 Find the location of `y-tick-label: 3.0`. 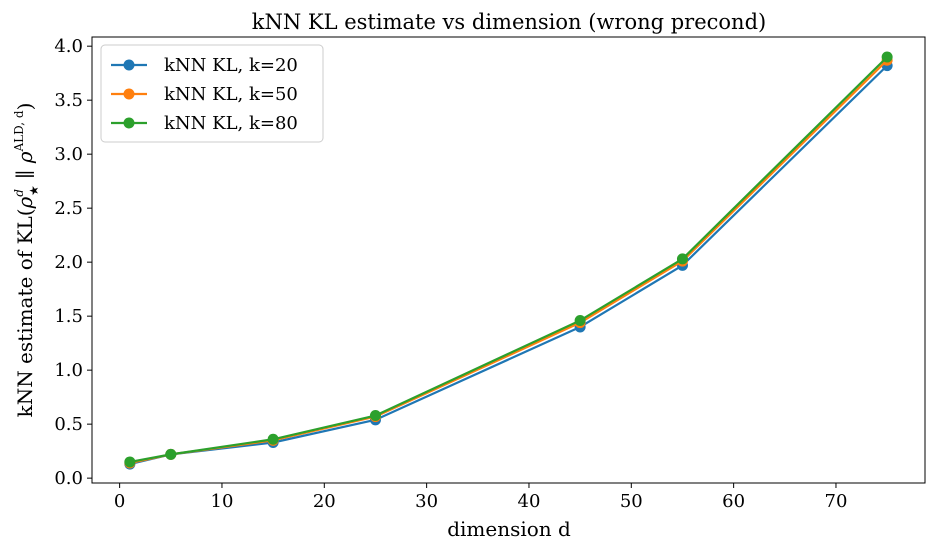

y-tick-label: 3.0 is located at coordinates (68, 154).